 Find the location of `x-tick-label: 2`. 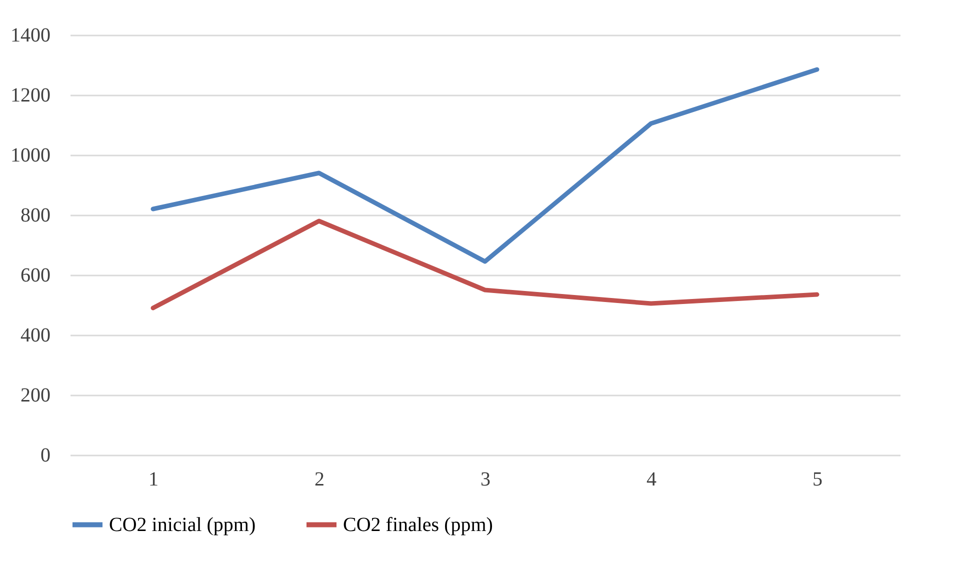

x-tick-label: 2 is located at coordinates (319, 479).